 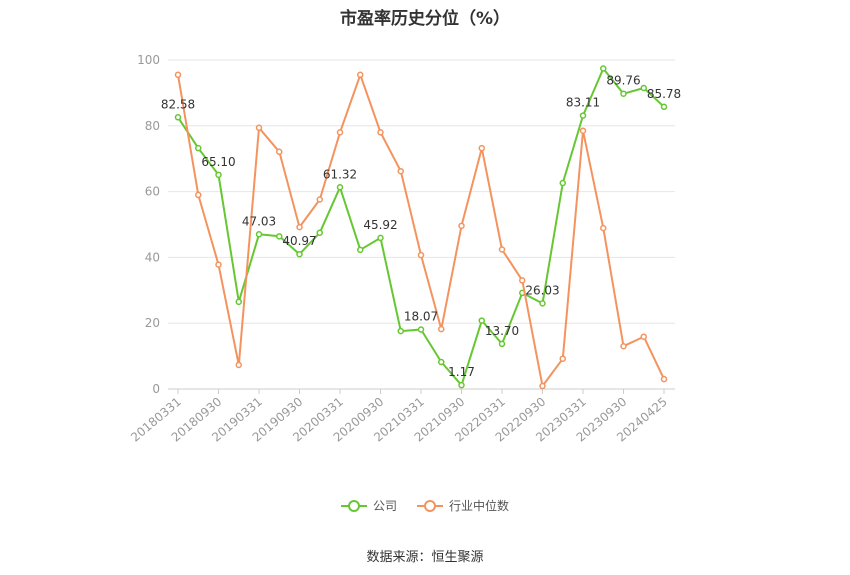 I want to click on data-label: 89.76, so click(x=623, y=81).